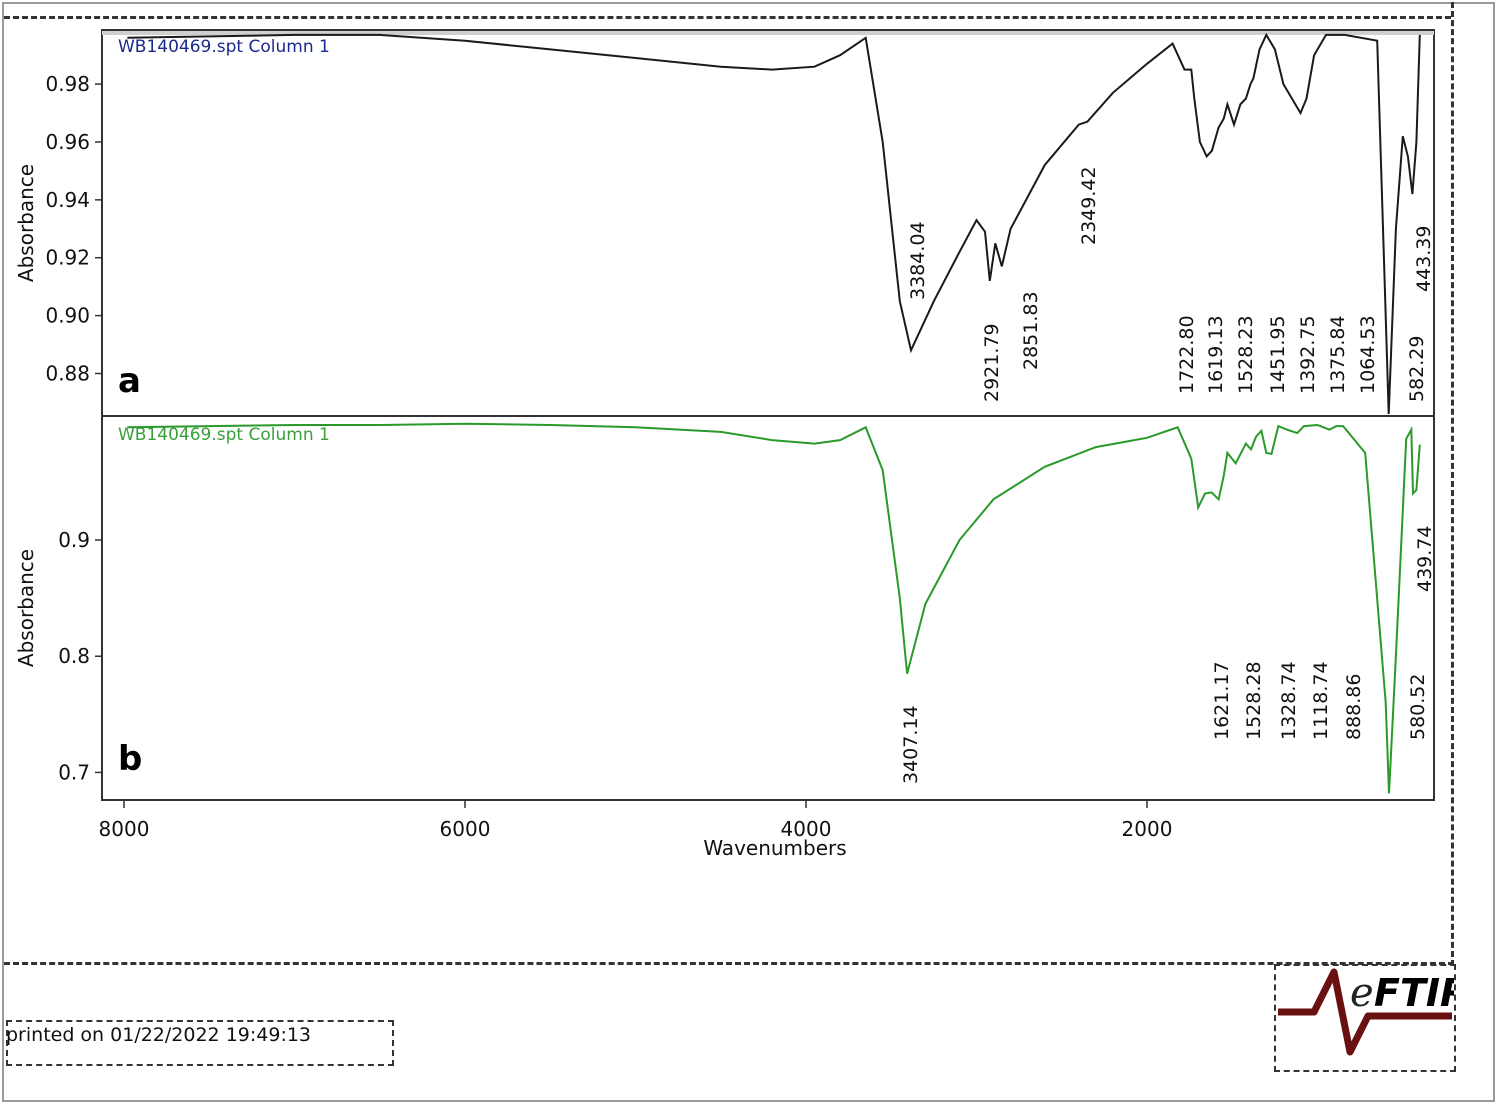 Image resolution: width=1500 pixels, height=1108 pixels. What do you see at coordinates (74, 772) in the screenshot?
I see `y-tick-label: 0.7` at bounding box center [74, 772].